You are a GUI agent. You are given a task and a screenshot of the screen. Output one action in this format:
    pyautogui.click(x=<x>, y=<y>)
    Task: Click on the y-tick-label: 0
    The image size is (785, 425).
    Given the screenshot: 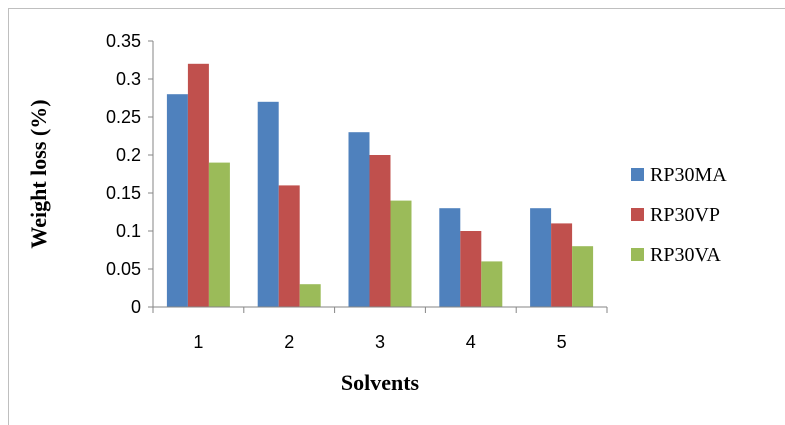 What is the action you would take?
    pyautogui.click(x=136, y=307)
    